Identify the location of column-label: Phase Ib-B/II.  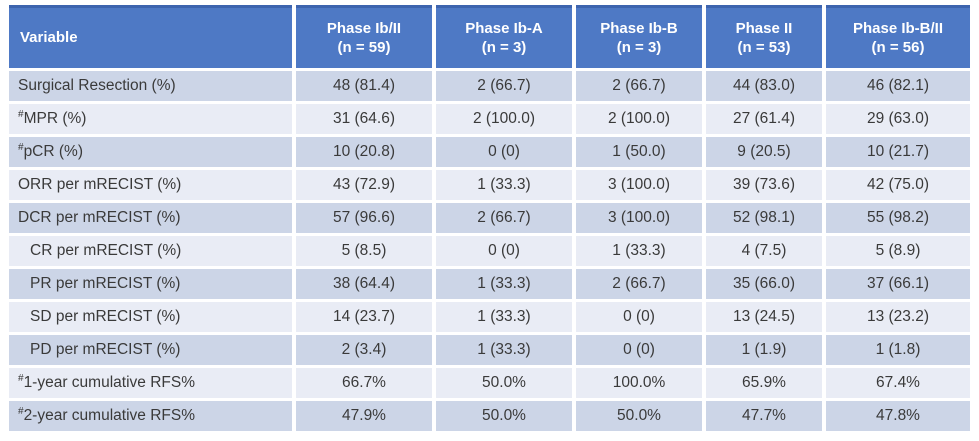
(898, 28).